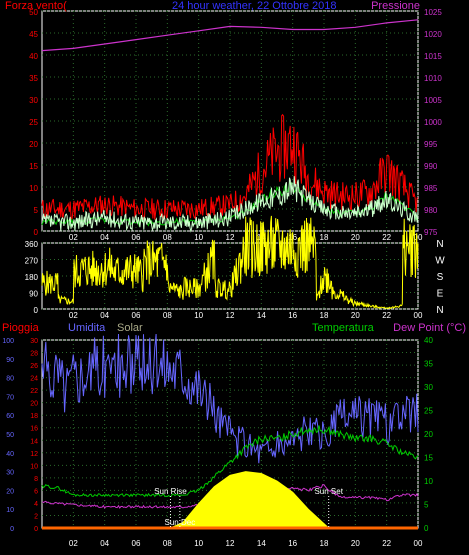 The width and height of the screenshot is (469, 555). What do you see at coordinates (254, 6) in the screenshot?
I see `panel1-title: 24 hour weather, 22 Ottobre 2018` at bounding box center [254, 6].